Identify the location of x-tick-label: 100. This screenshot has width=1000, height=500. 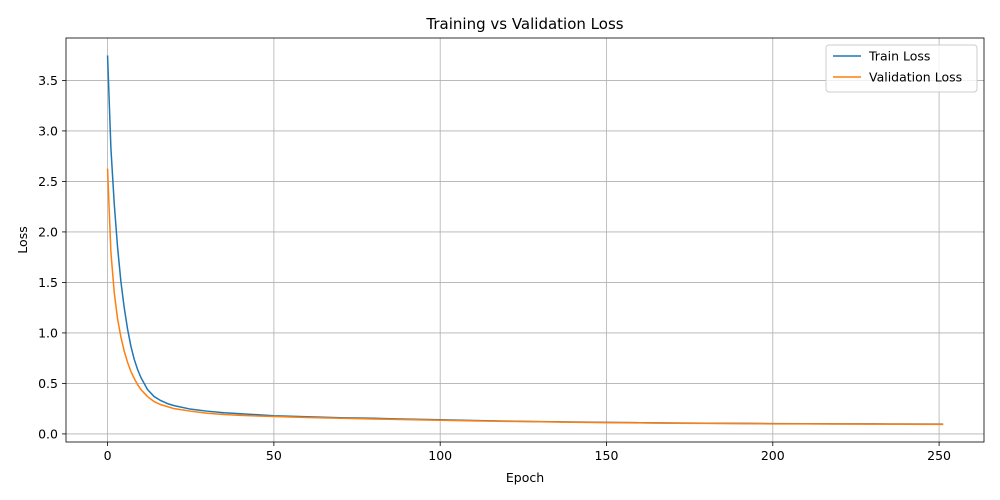
(440, 455).